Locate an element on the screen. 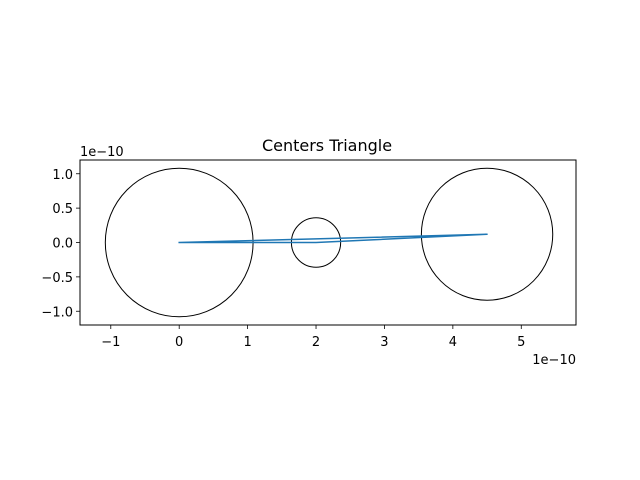 The width and height of the screenshot is (640, 480). chart-title: Centers Triangle is located at coordinates (327, 145).